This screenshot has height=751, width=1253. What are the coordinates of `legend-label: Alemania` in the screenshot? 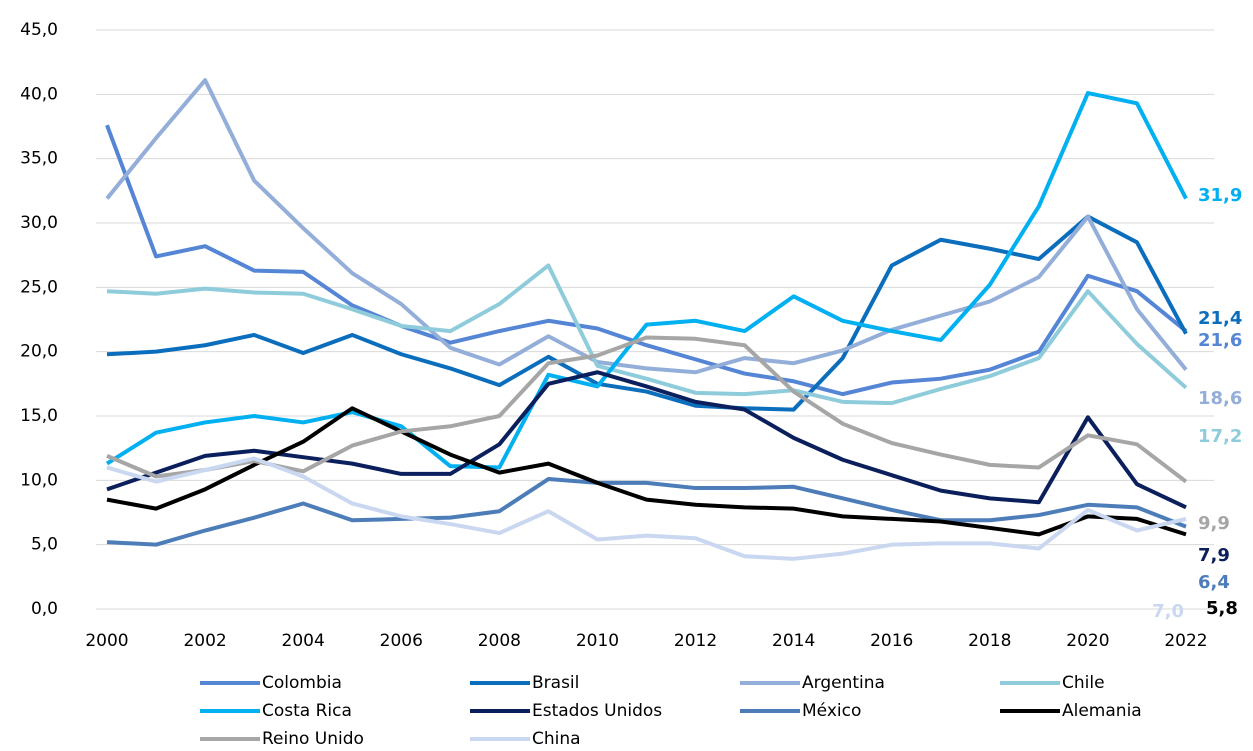 It's located at (1102, 711).